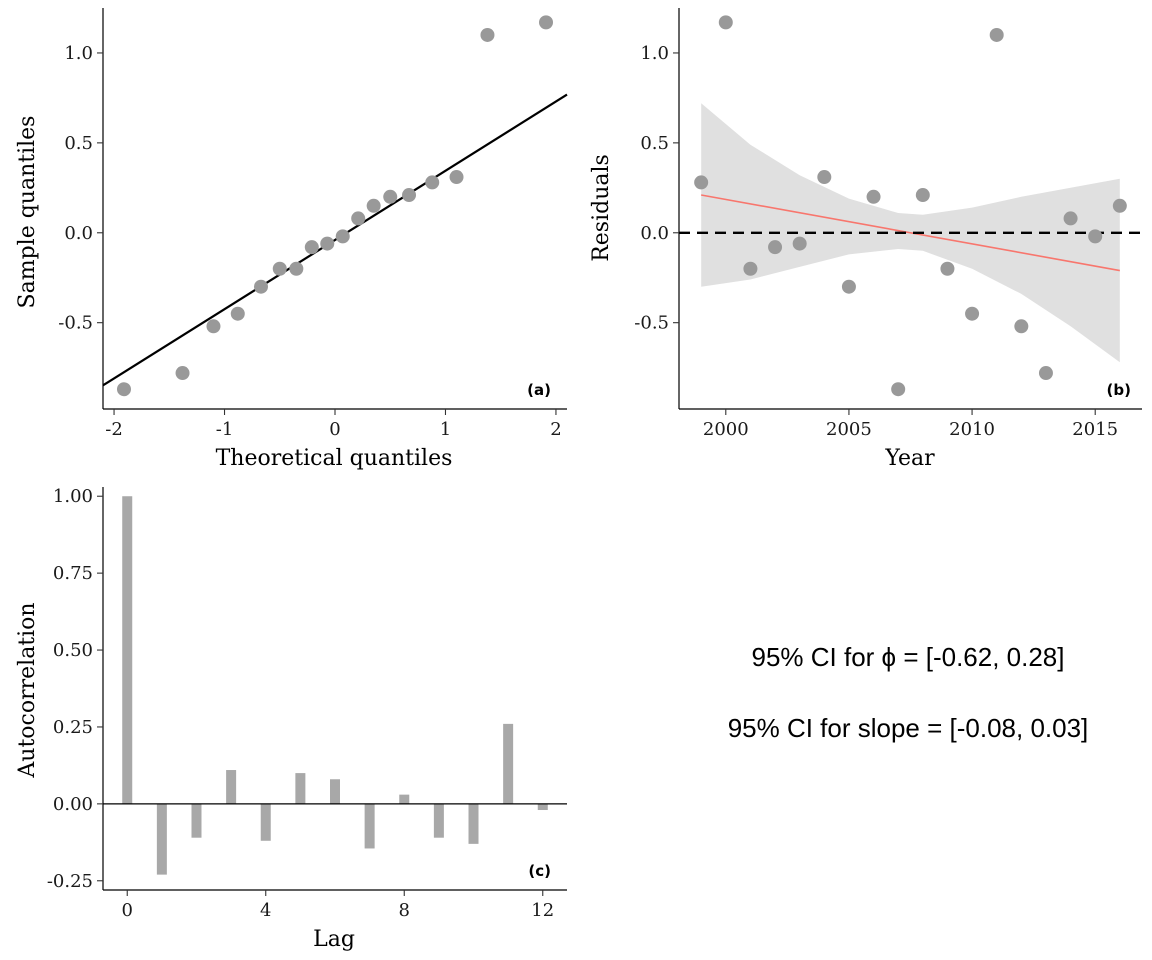 The width and height of the screenshot is (1152, 960). Describe the element at coordinates (539, 871) in the screenshot. I see `panel-c-tag: (c)` at that location.